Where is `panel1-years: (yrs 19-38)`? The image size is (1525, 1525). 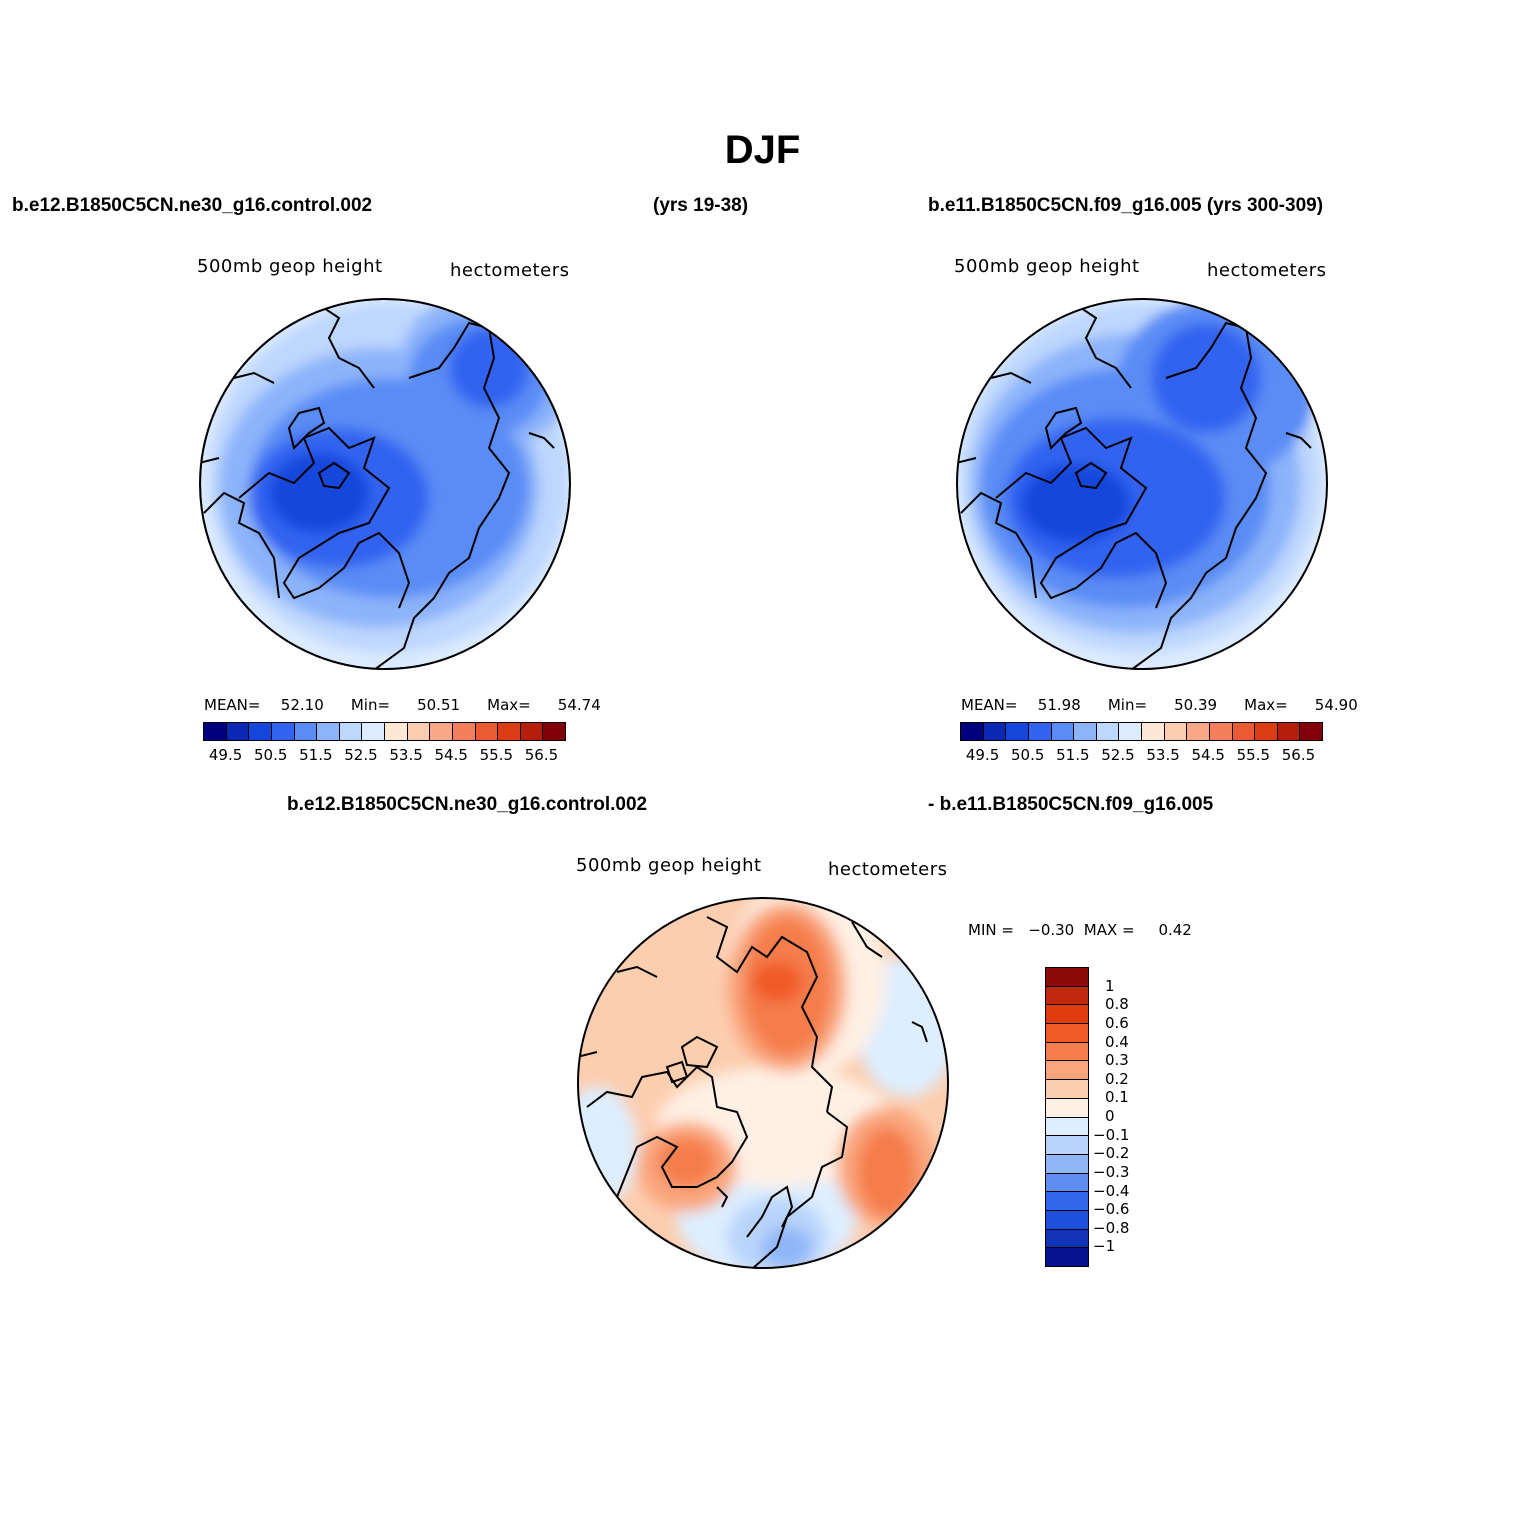
panel1-years: (yrs 19-38) is located at coordinates (701, 205).